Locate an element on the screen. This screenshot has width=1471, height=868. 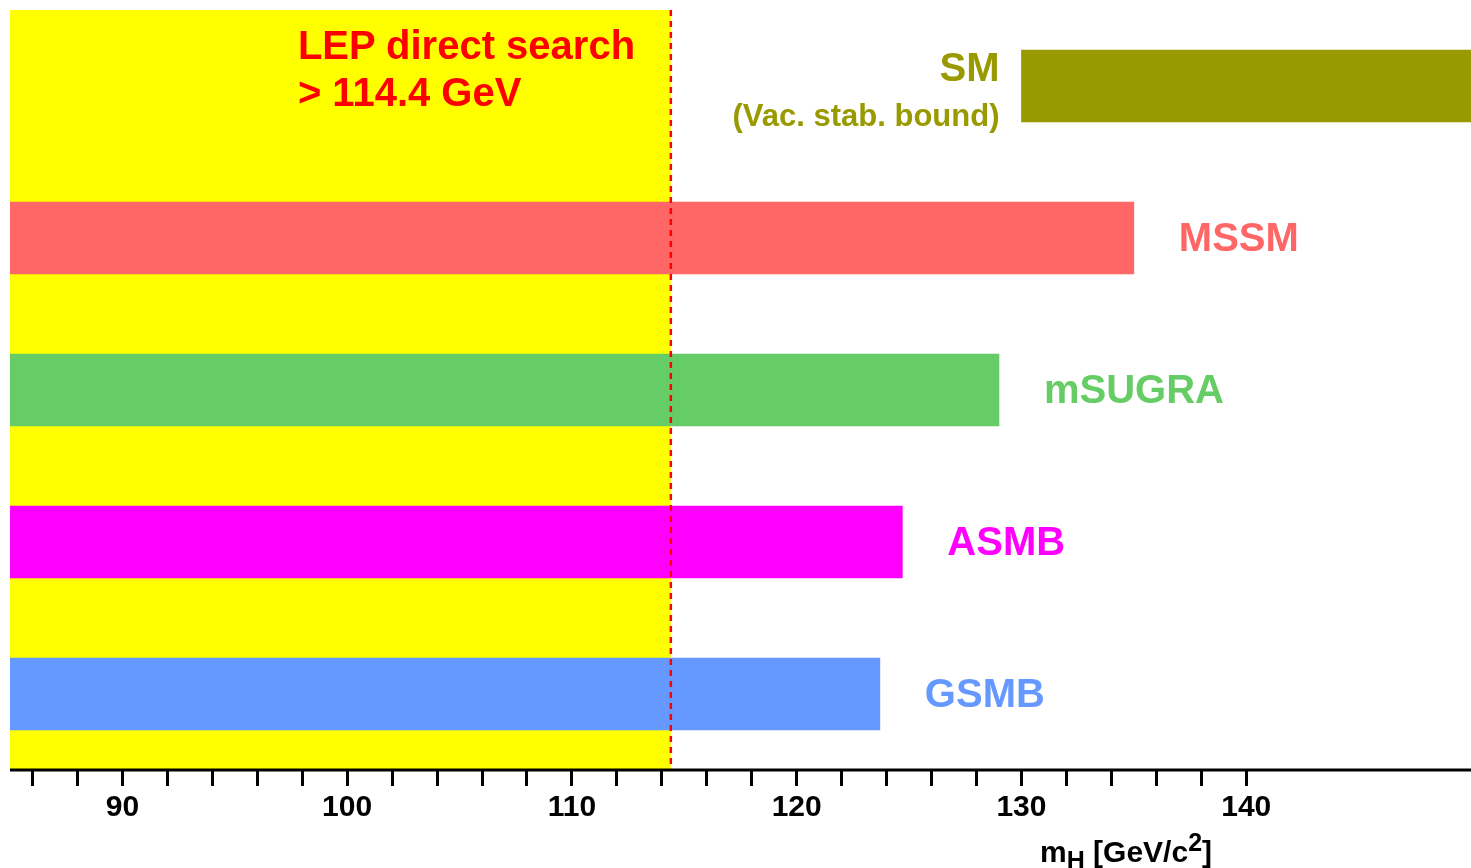
x-tick-label: 120 is located at coordinates (796, 806).